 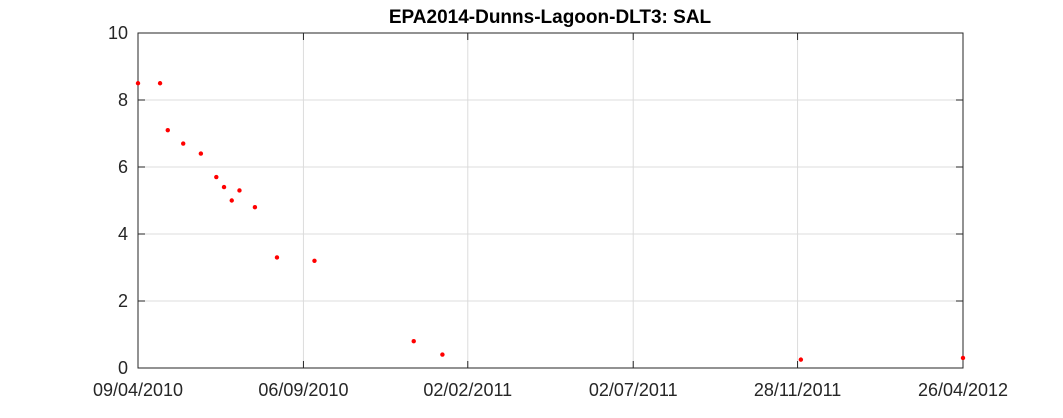 What do you see at coordinates (138, 390) in the screenshot?
I see `x-tick-label: 09/04/2010` at bounding box center [138, 390].